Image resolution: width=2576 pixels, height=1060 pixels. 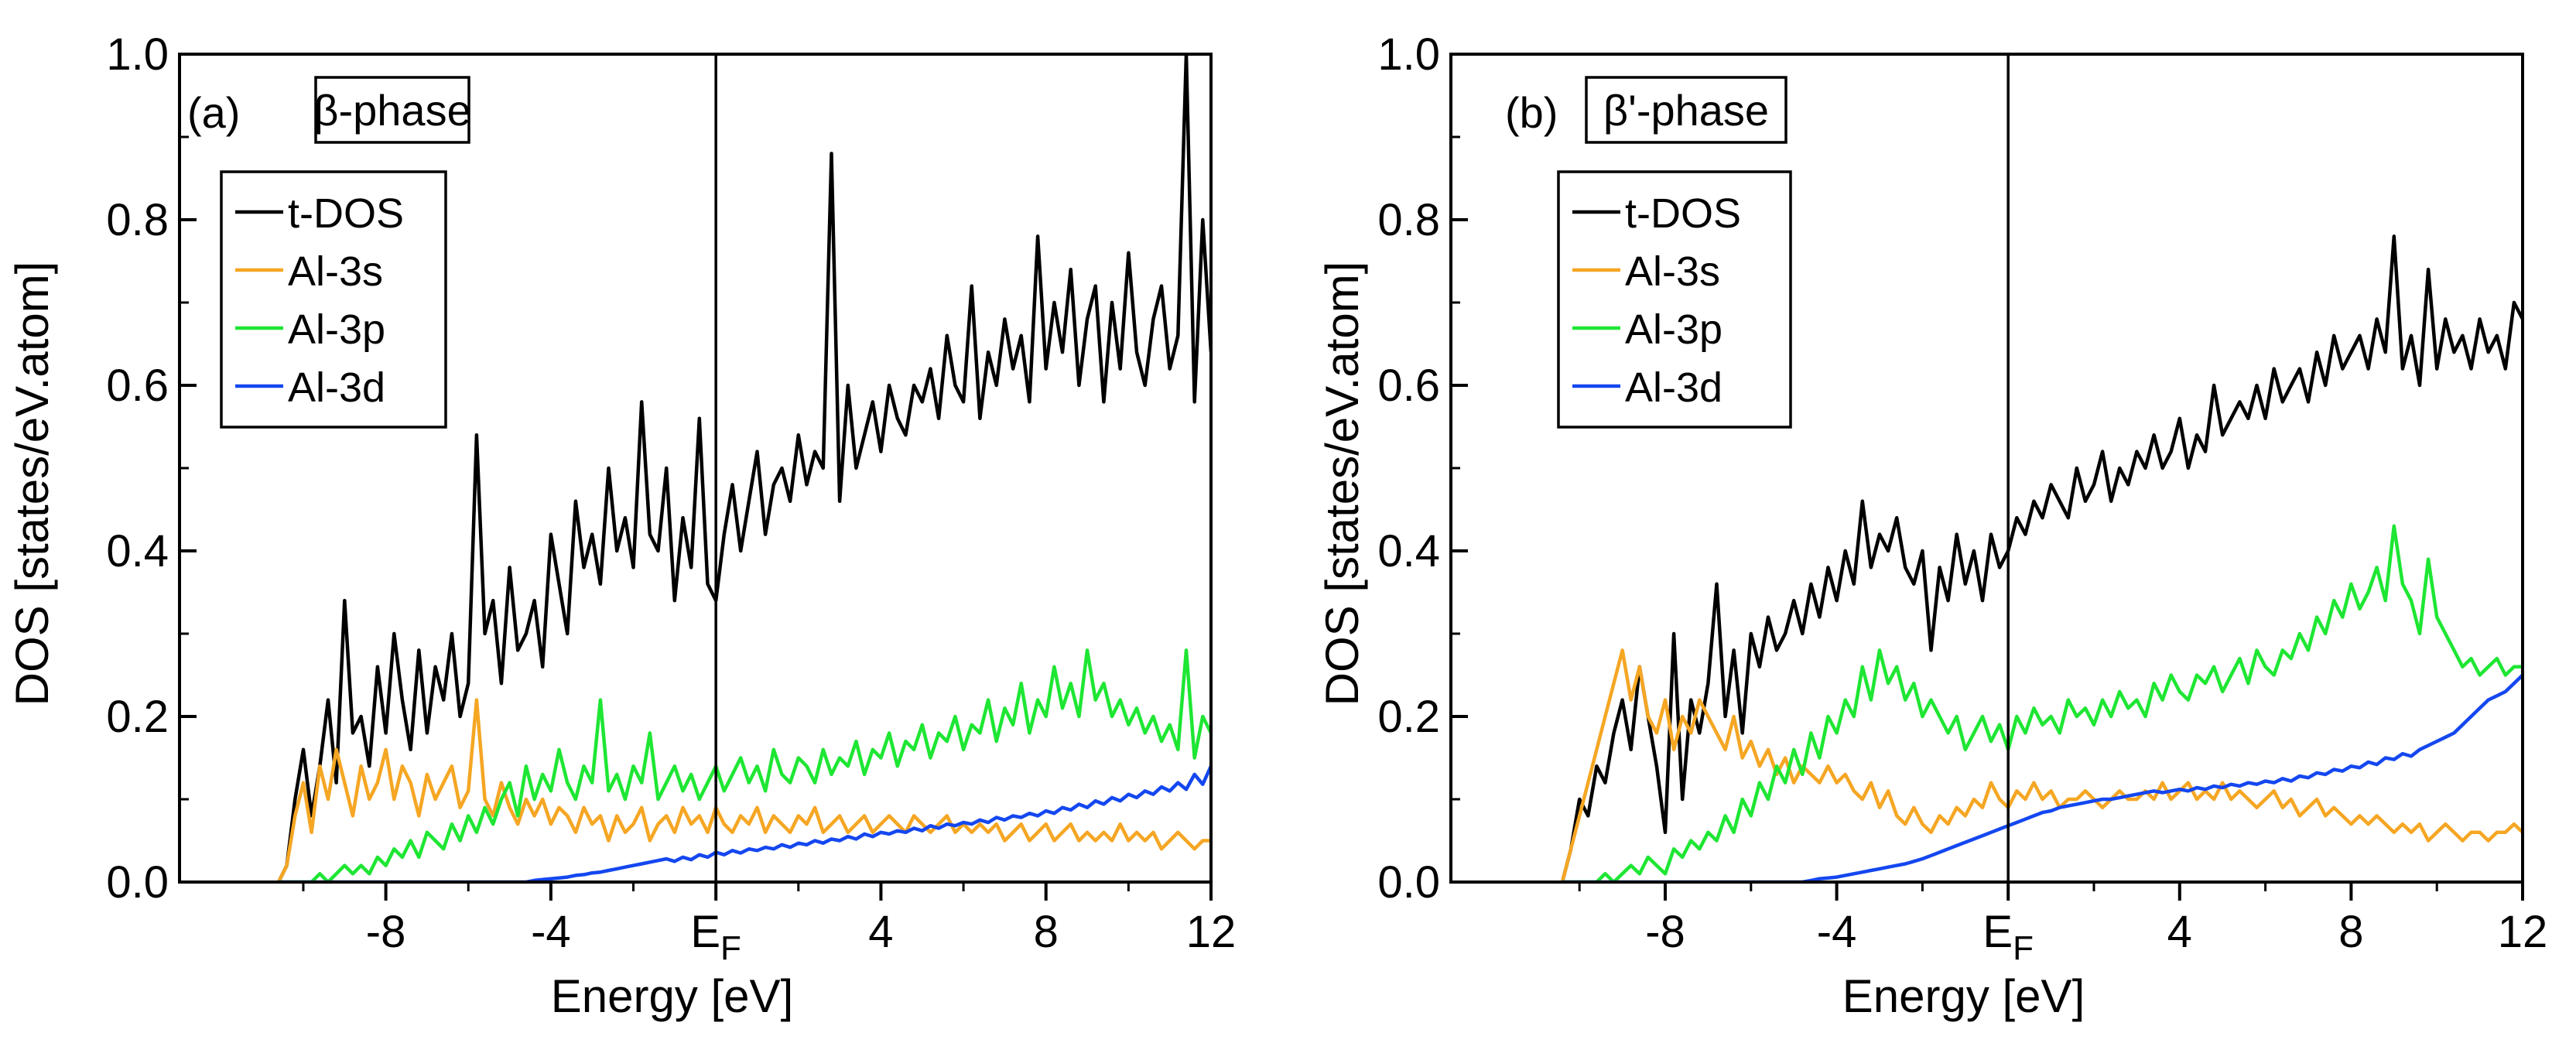 What do you see at coordinates (1532, 112) in the screenshot?
I see `panel-label: (b)` at bounding box center [1532, 112].